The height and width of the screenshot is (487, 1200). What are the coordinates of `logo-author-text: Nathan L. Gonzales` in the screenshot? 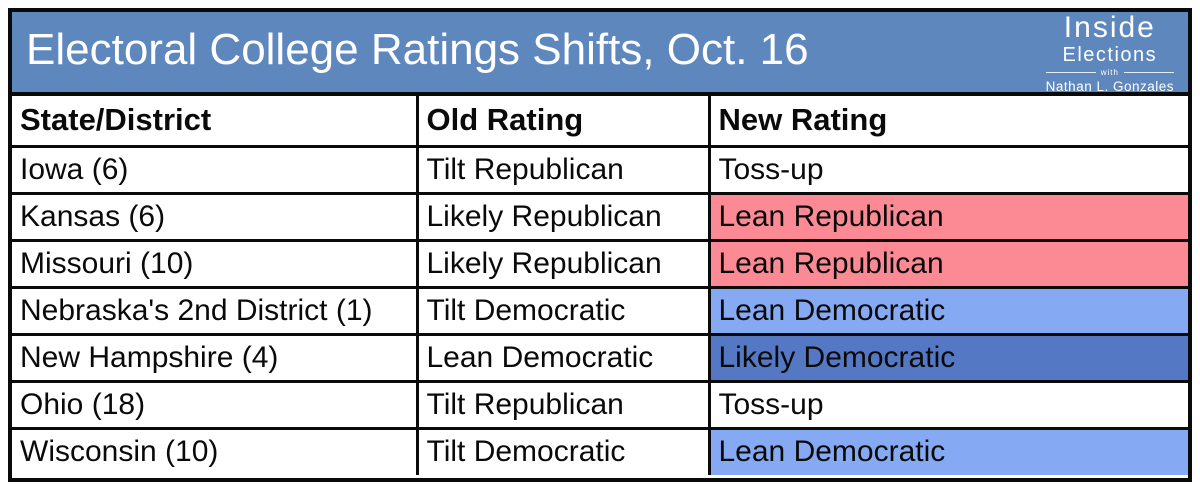 It's located at (1109, 86).